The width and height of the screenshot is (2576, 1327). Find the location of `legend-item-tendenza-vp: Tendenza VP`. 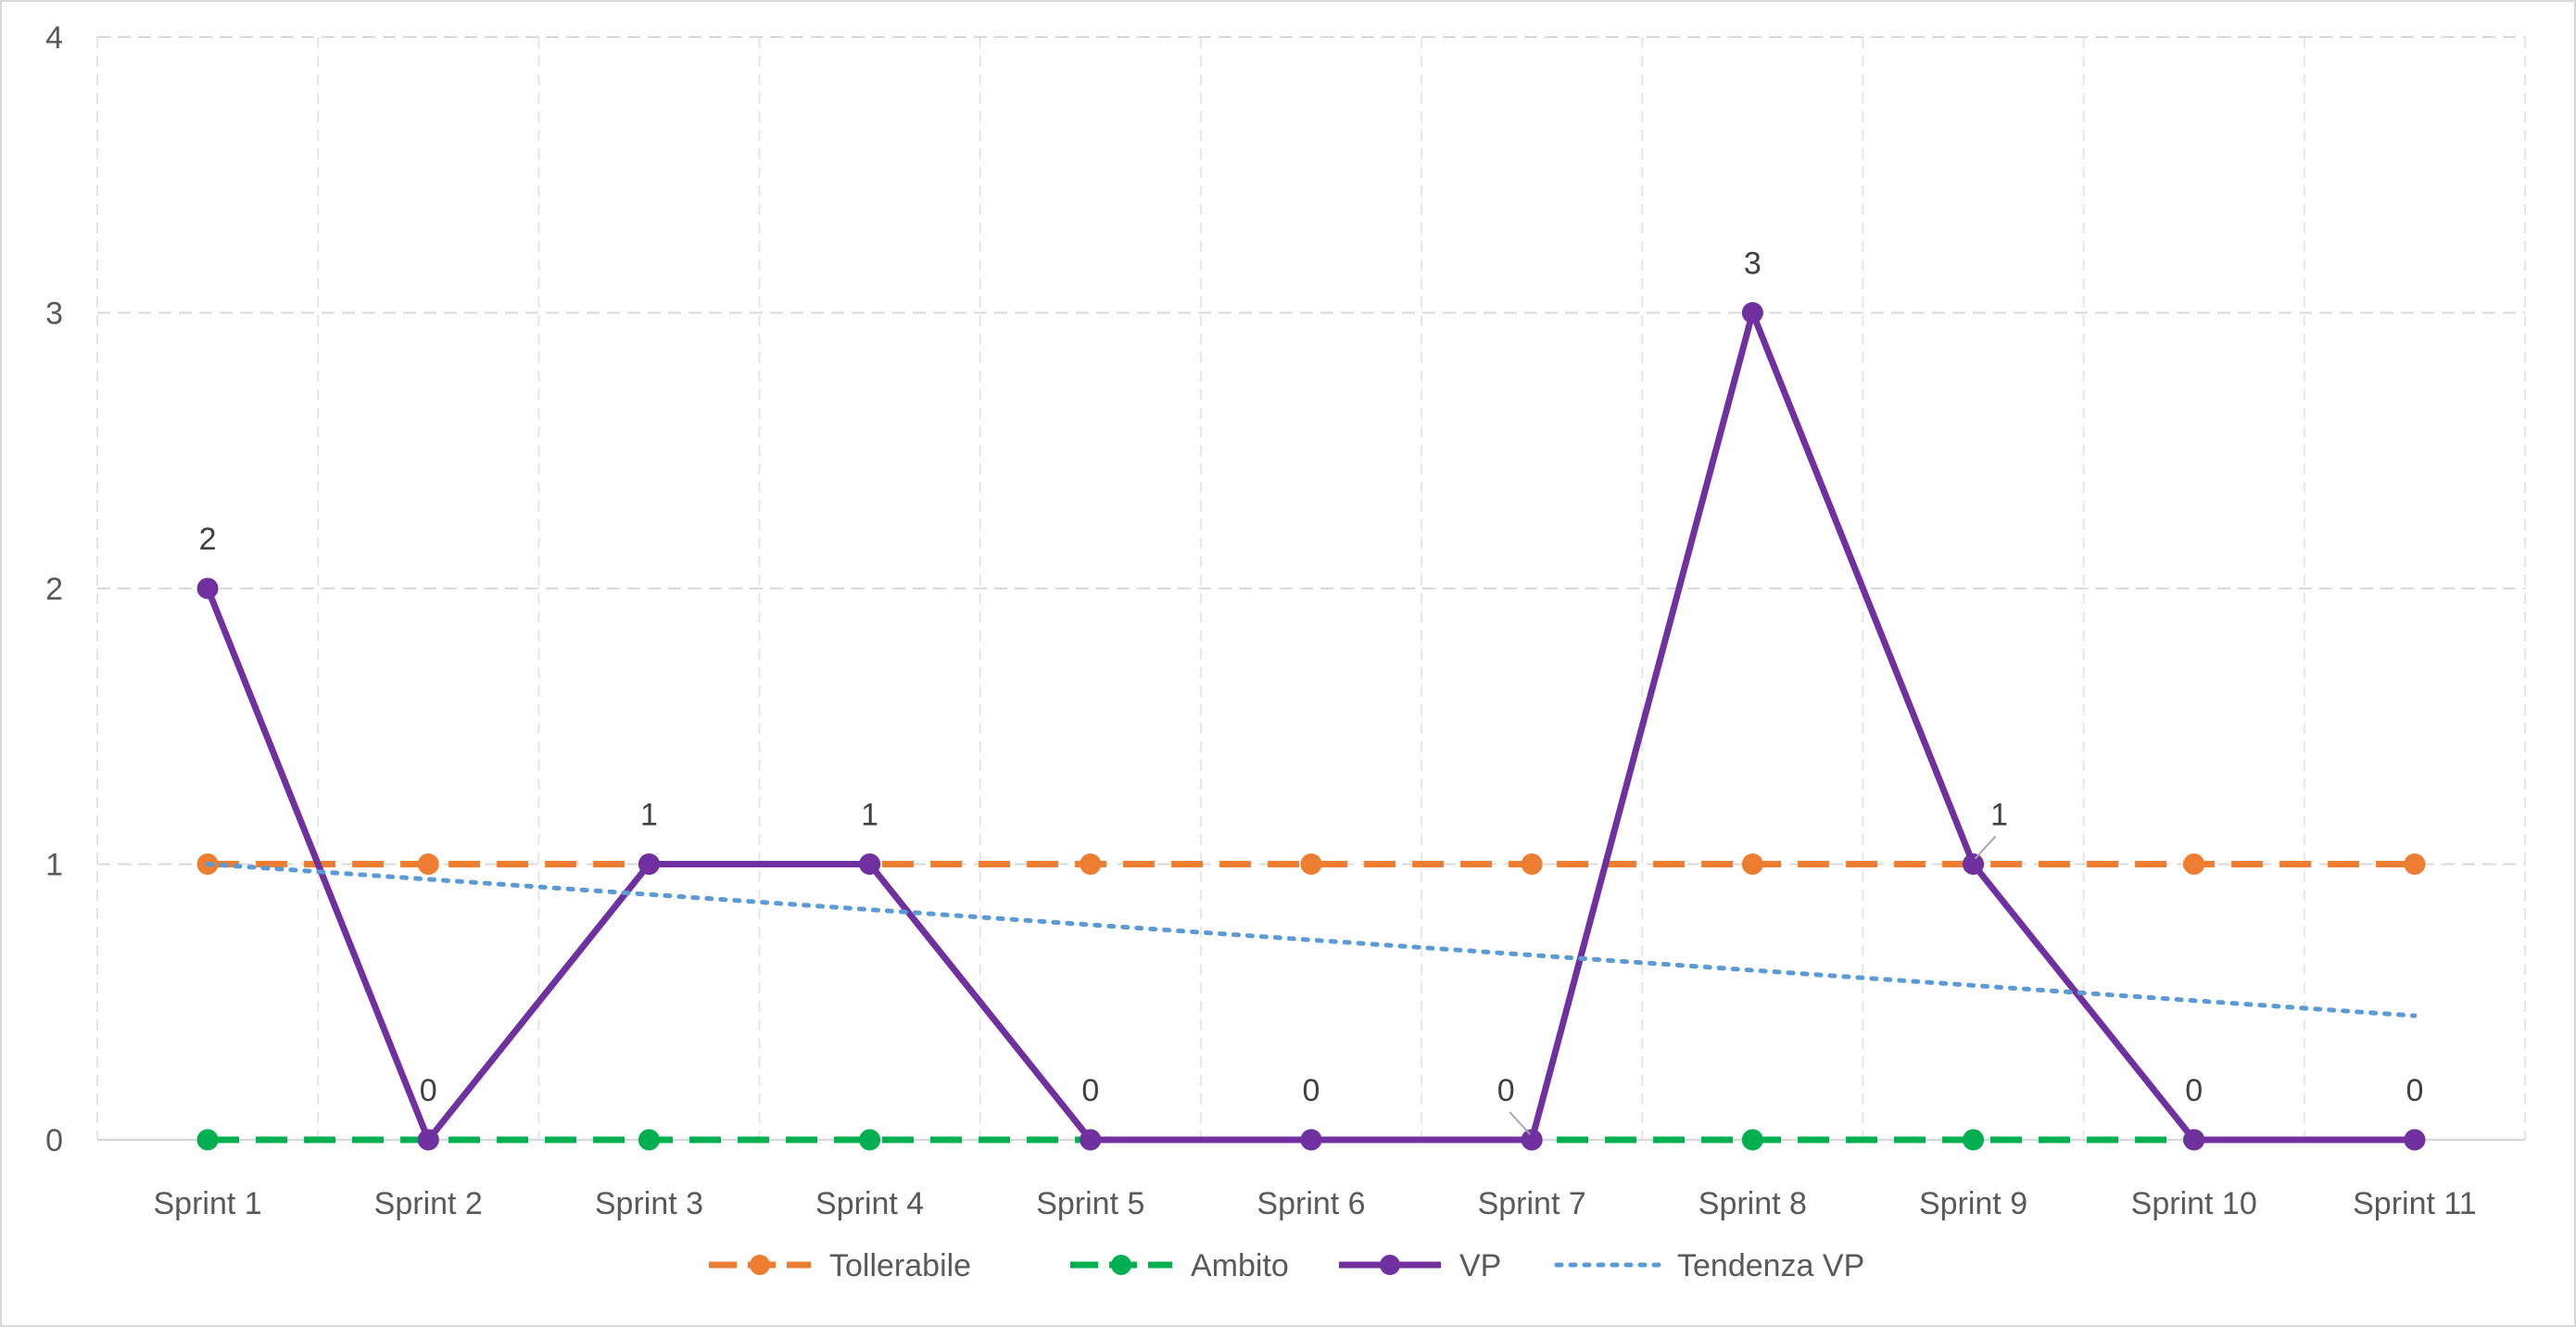

legend-item-tendenza-vp: Tendenza VP is located at coordinates (1709, 1265).